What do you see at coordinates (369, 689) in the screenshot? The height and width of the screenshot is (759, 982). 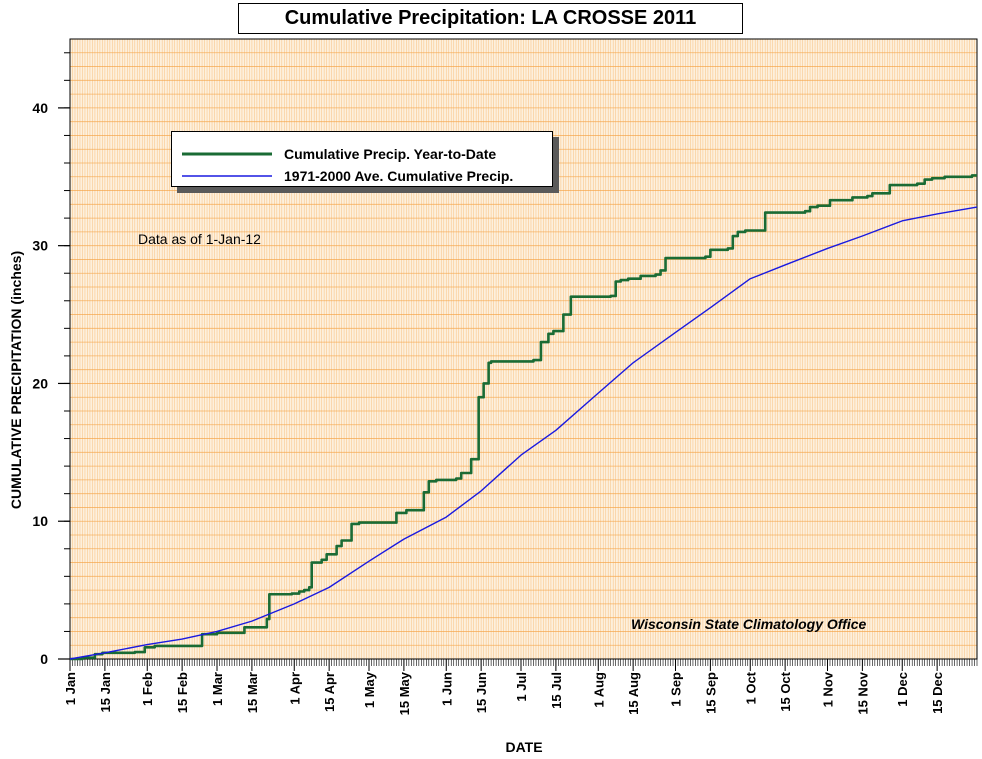 I see `x-tick-label: 1 May` at bounding box center [369, 689].